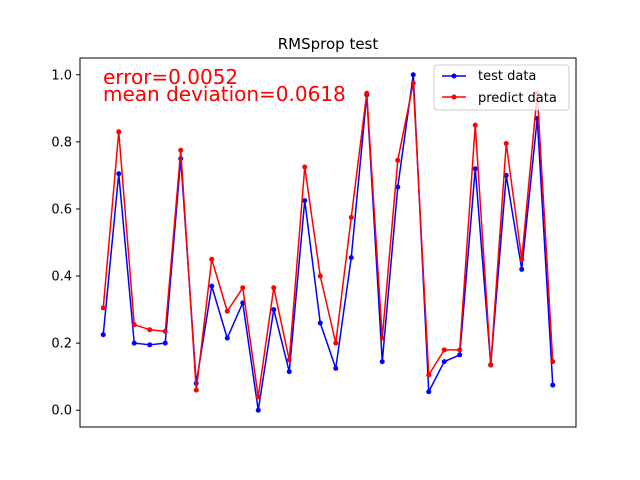  I want to click on y-tick-label: 0.0, so click(61, 411).